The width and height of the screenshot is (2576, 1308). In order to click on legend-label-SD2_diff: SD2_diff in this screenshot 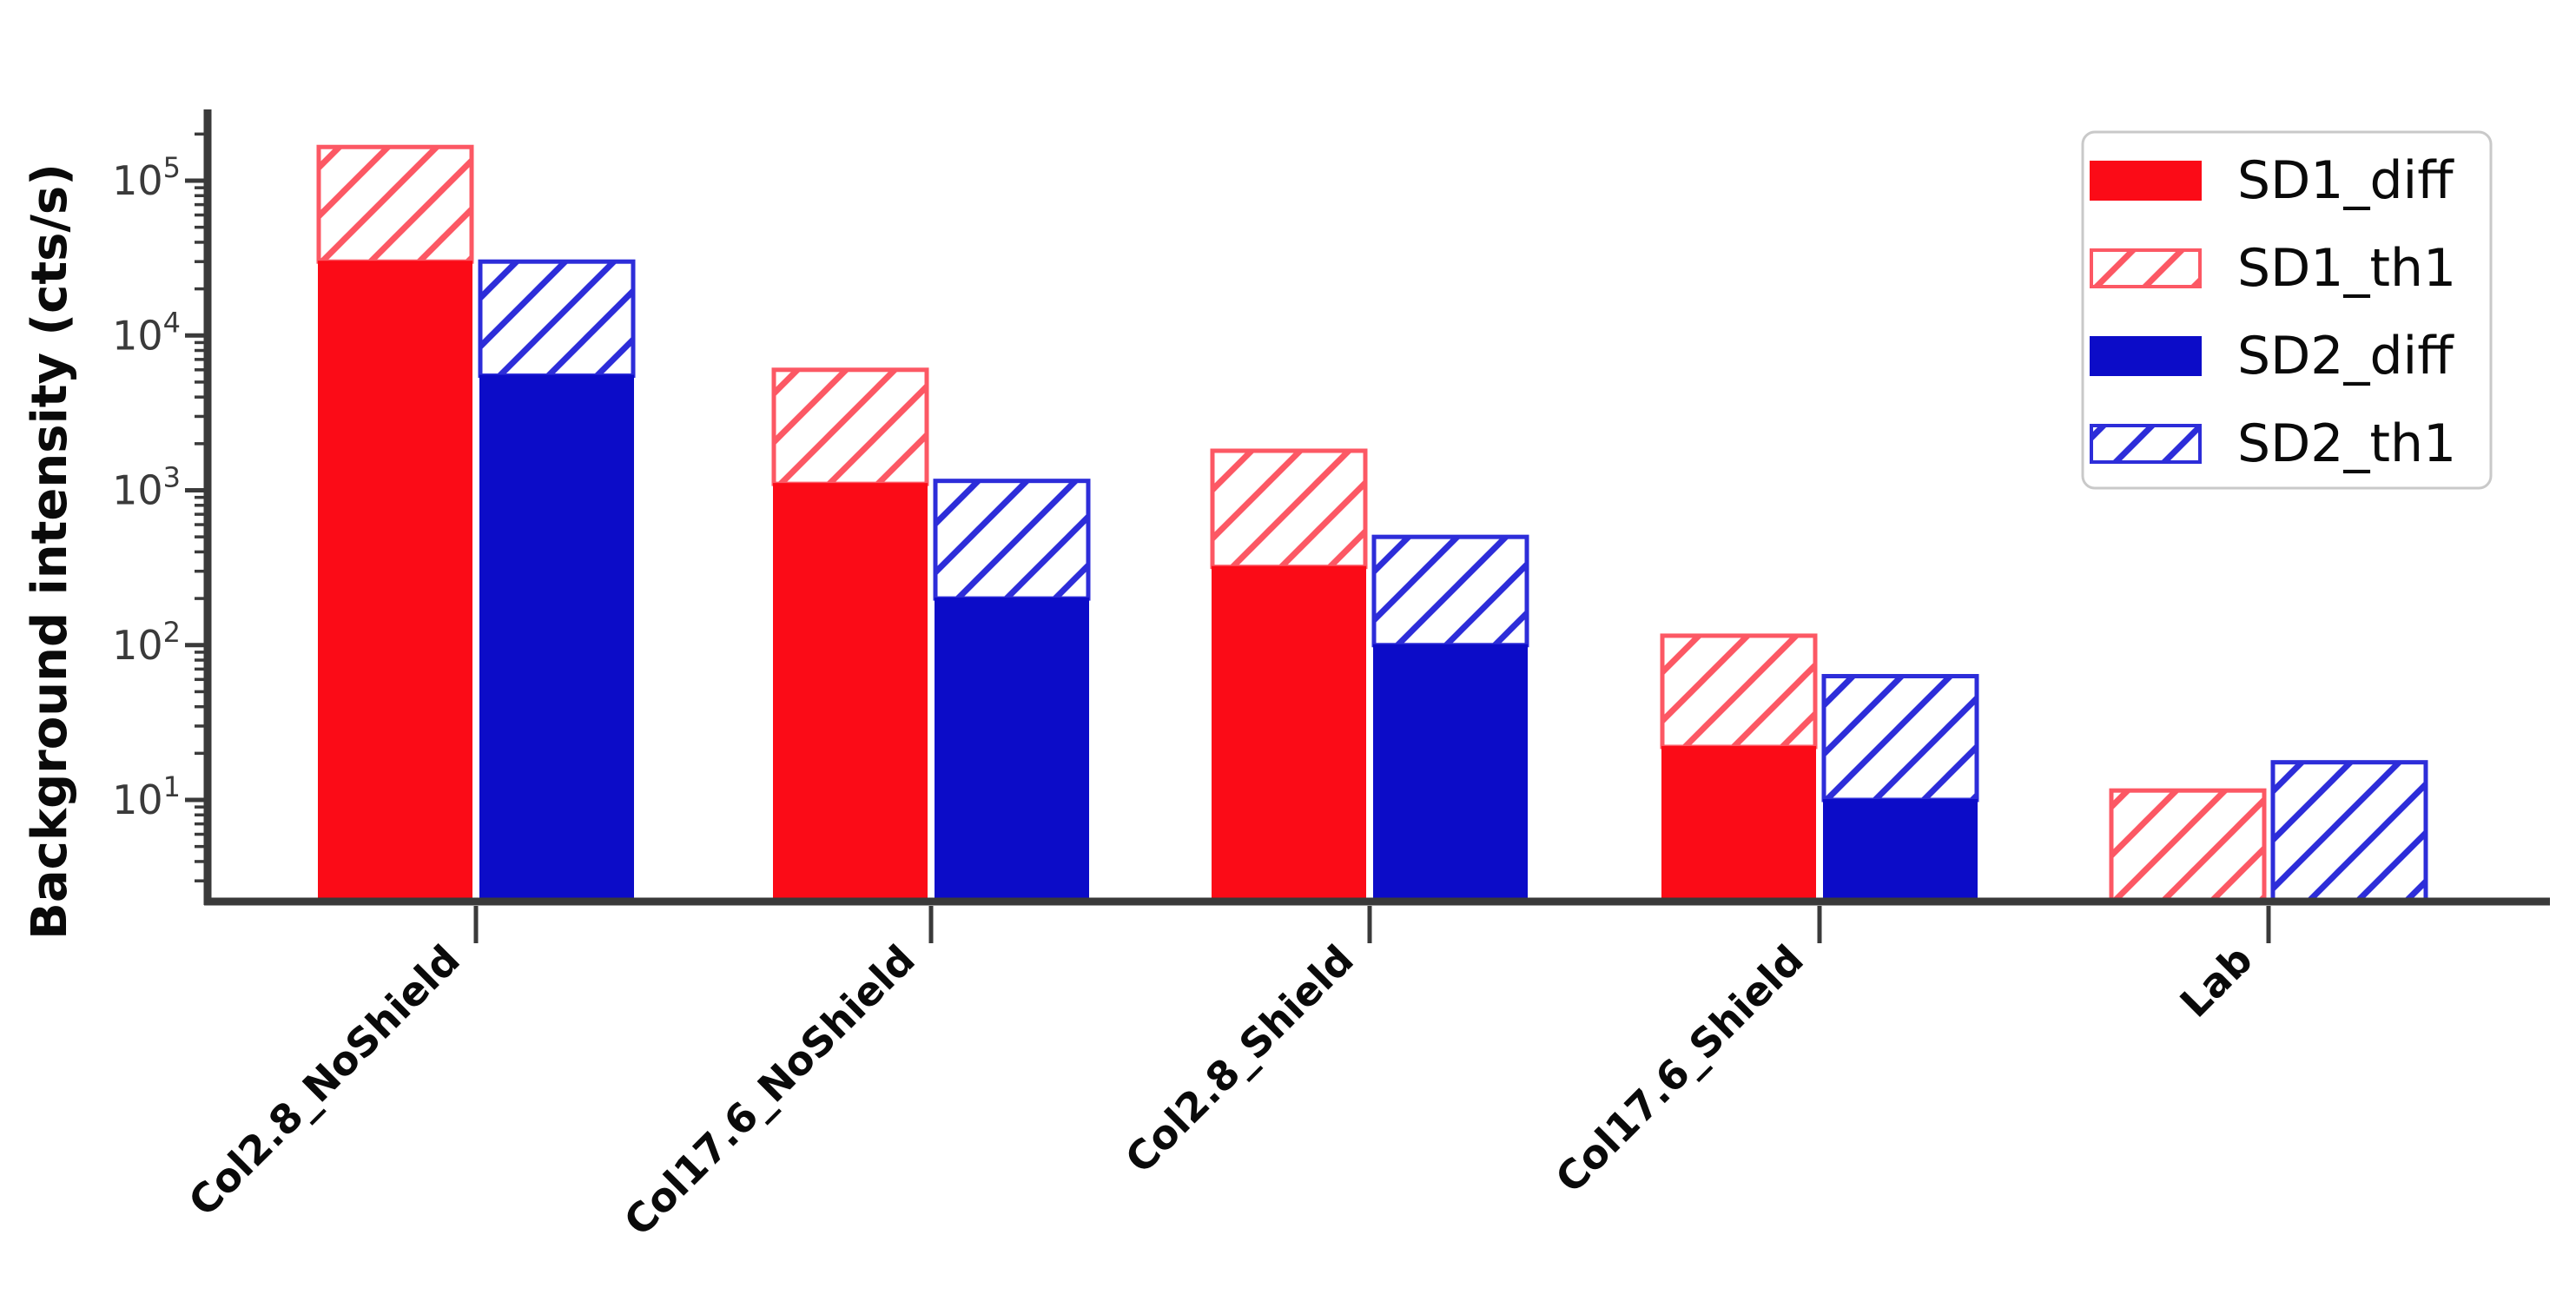, I will do `click(2345, 356)`.